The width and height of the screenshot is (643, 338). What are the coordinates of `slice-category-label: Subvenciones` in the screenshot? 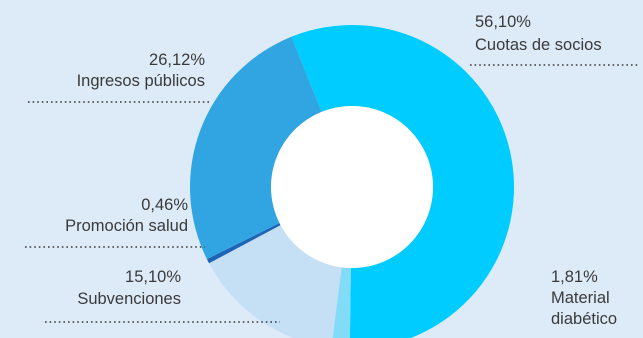 It's located at (129, 299).